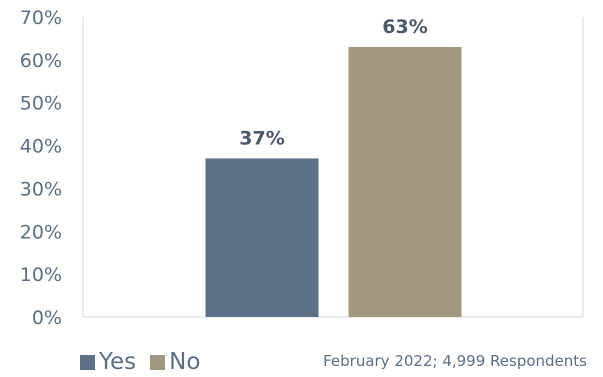 The image size is (603, 377). I want to click on data-label-no: 63%, so click(404, 27).